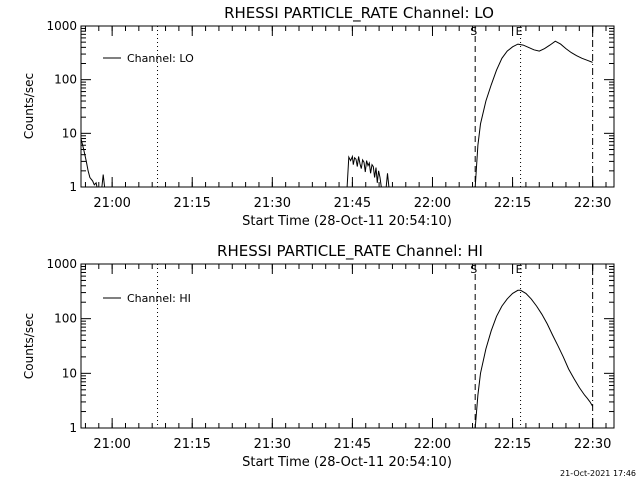 The width and height of the screenshot is (640, 480). I want to click on series-lines, so click(534, 359).